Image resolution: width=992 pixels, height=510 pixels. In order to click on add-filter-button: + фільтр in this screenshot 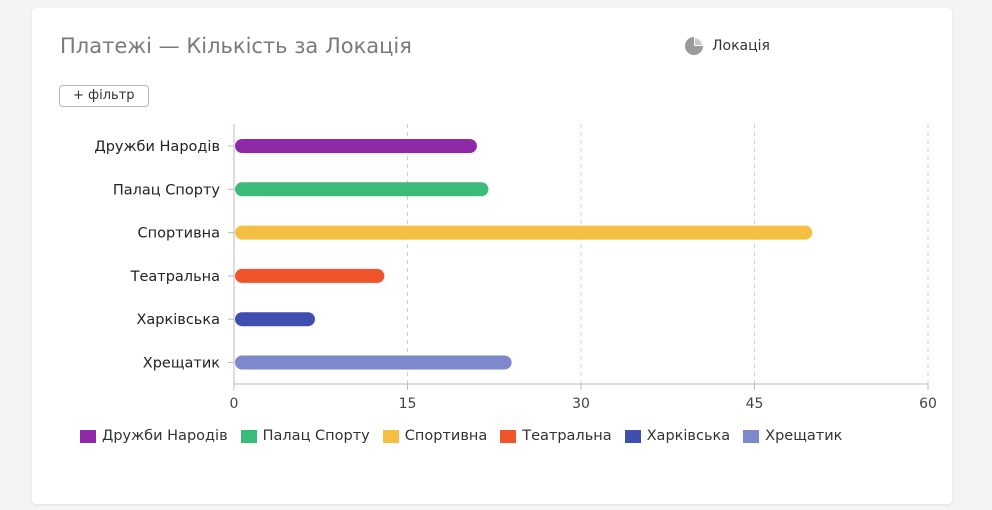, I will do `click(104, 96)`.